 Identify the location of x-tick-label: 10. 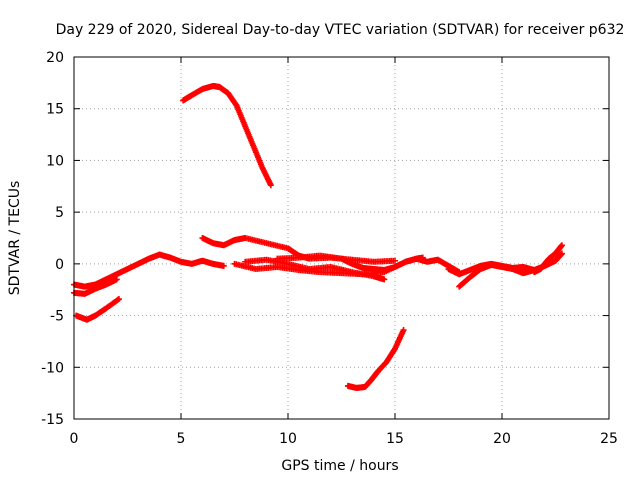
(288, 439).